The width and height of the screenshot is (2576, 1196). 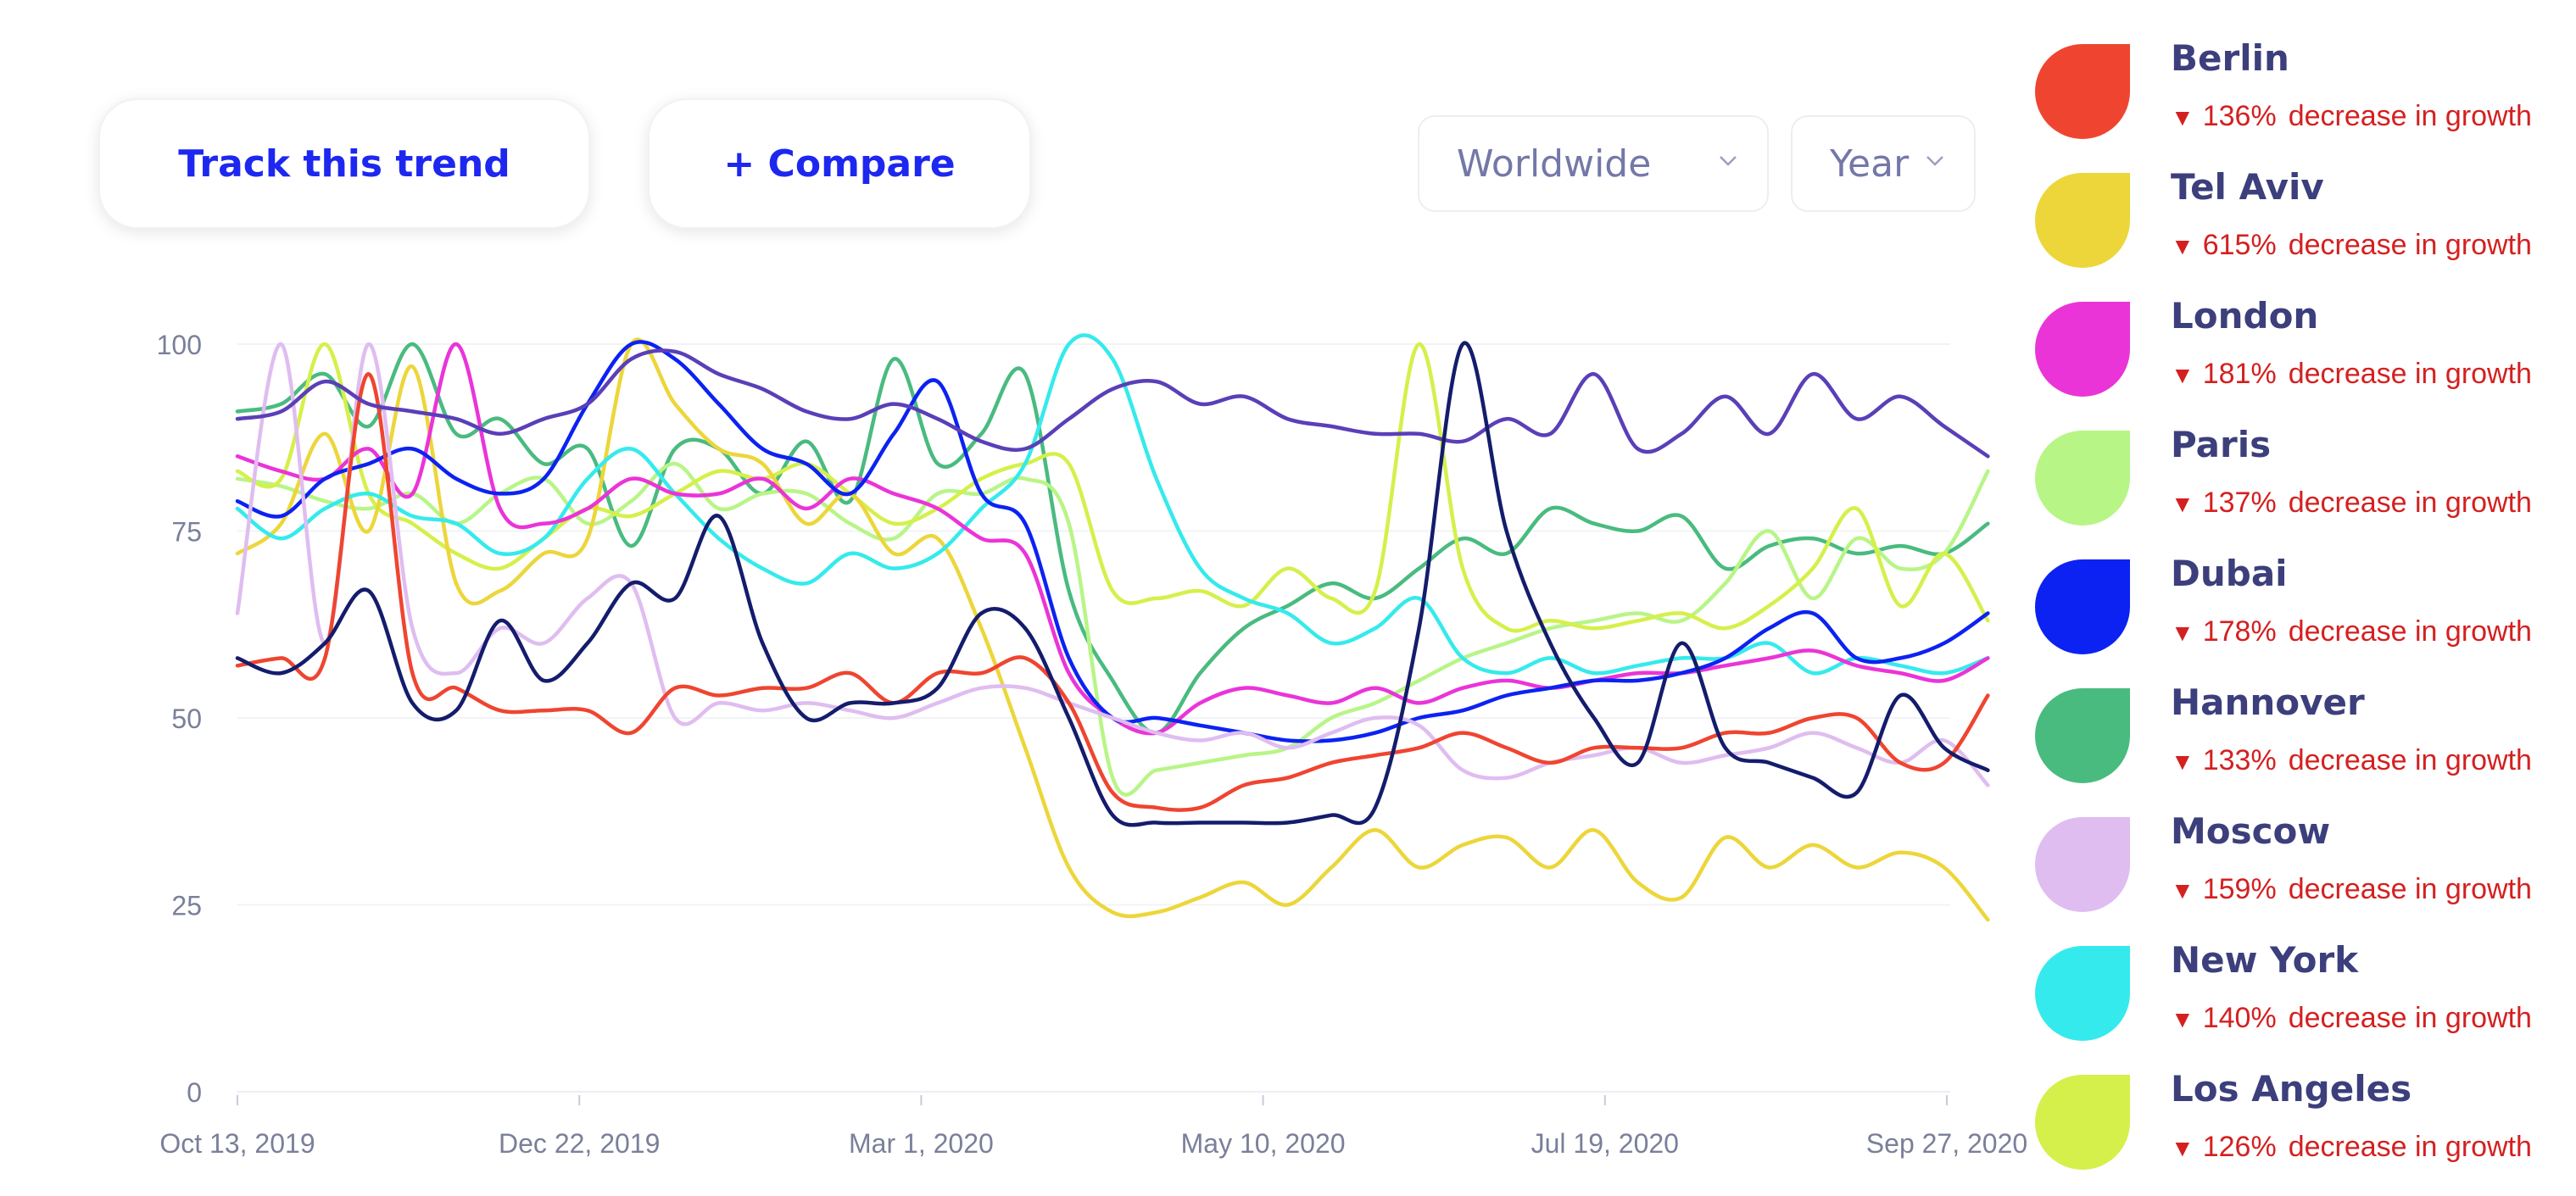 What do you see at coordinates (2298, 1130) in the screenshot?
I see `legend-item-los-angeles: Los Angeles ▼ 126% decrease in growth` at bounding box center [2298, 1130].